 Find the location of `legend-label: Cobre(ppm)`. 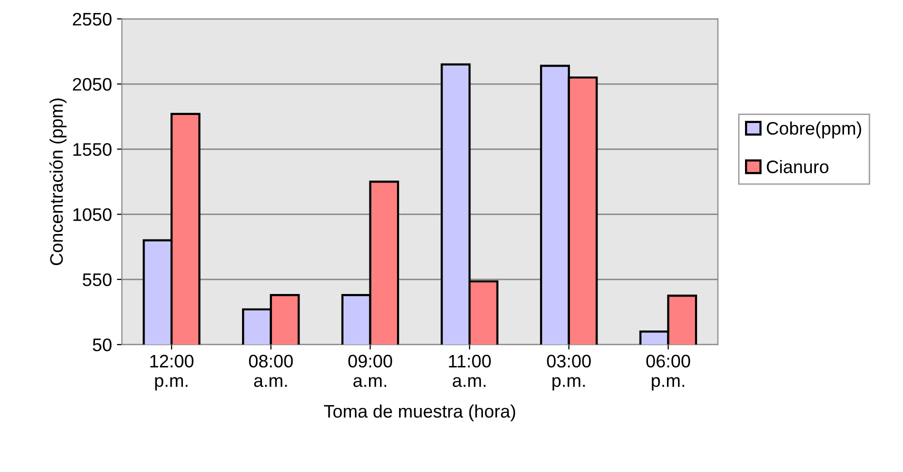

legend-label: Cobre(ppm) is located at coordinates (814, 129).